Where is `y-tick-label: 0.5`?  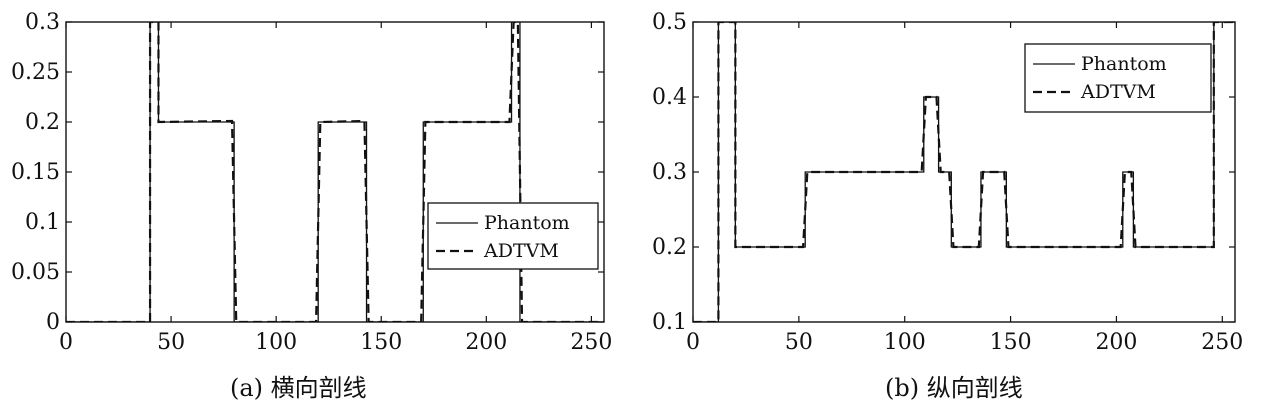 y-tick-label: 0.5 is located at coordinates (669, 22).